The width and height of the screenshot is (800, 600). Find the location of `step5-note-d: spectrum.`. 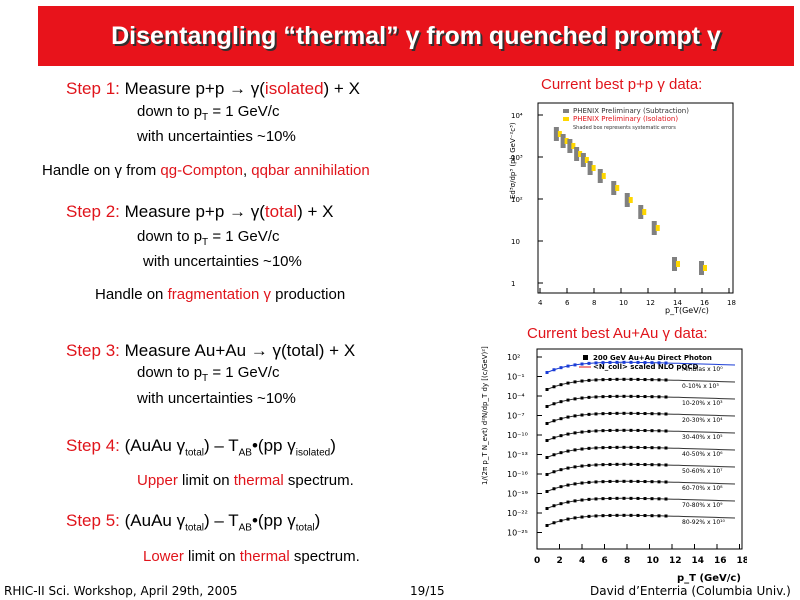

step5-note-d: spectrum. is located at coordinates (324, 556).